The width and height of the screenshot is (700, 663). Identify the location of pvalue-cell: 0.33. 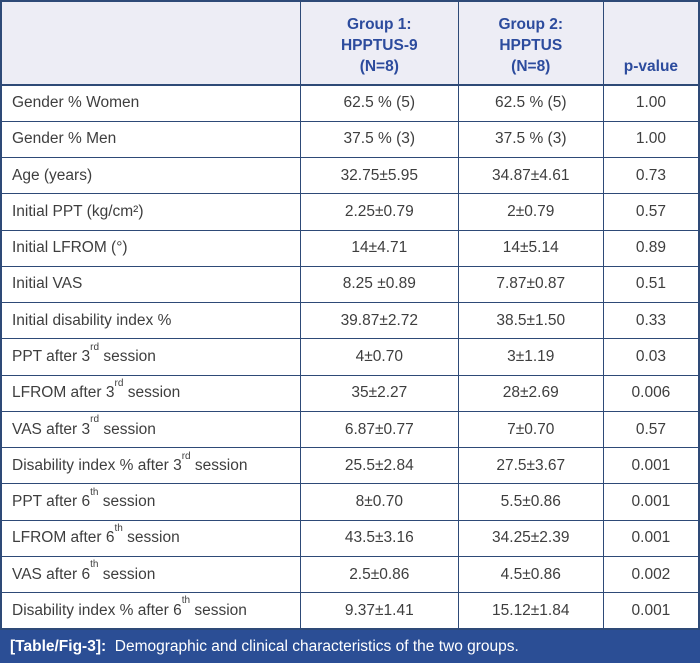
(651, 321).